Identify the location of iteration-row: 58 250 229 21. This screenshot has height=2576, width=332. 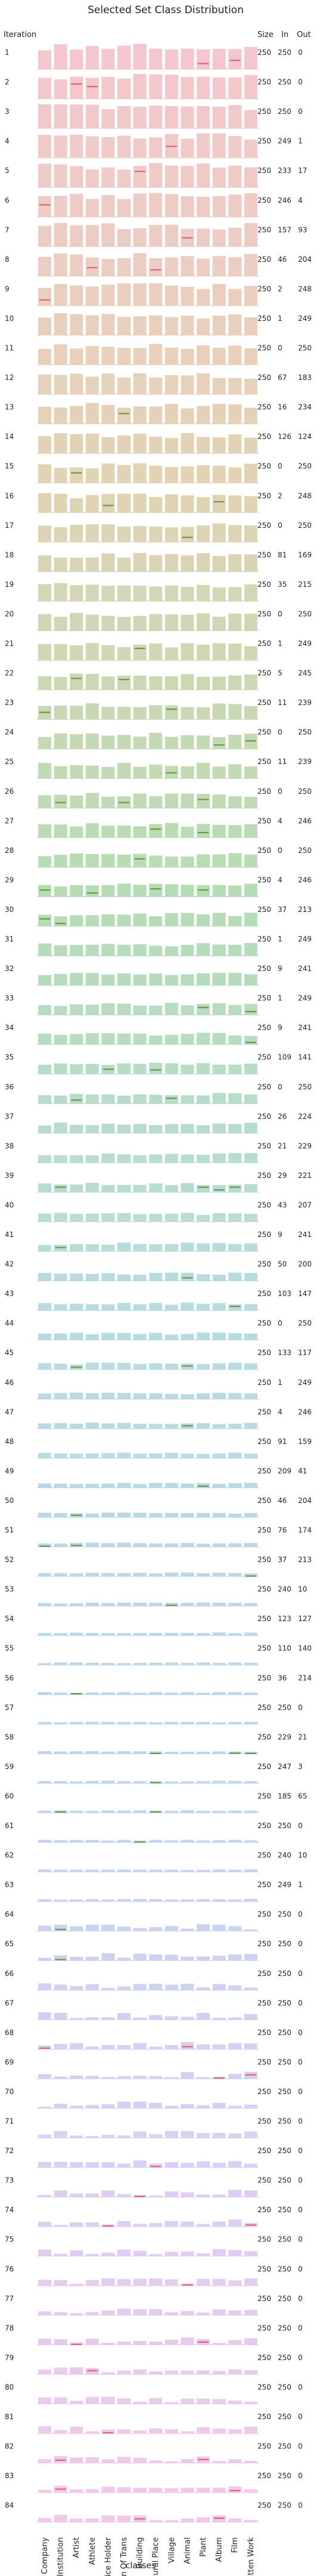
(156, 1743).